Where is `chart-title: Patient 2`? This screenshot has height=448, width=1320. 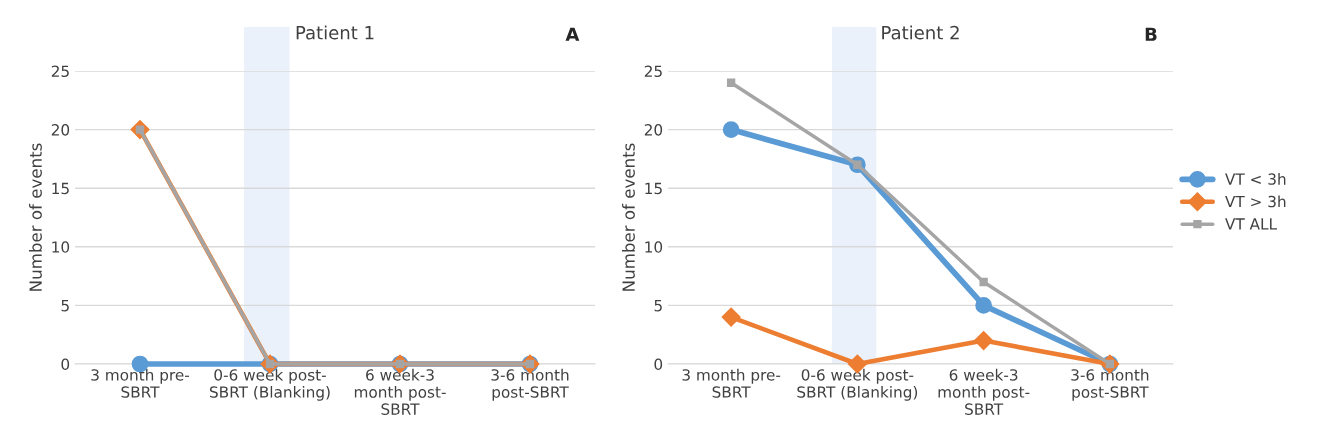
chart-title: Patient 2 is located at coordinates (920, 32).